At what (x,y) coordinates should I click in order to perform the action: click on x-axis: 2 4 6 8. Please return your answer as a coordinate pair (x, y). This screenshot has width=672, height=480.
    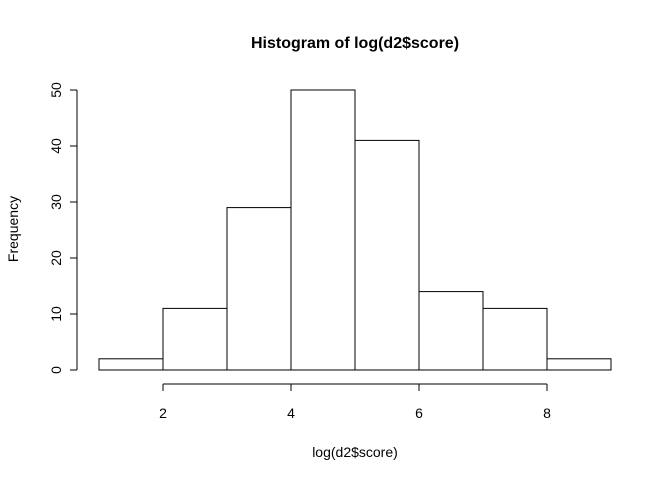
    Looking at the image, I should click on (355, 402).